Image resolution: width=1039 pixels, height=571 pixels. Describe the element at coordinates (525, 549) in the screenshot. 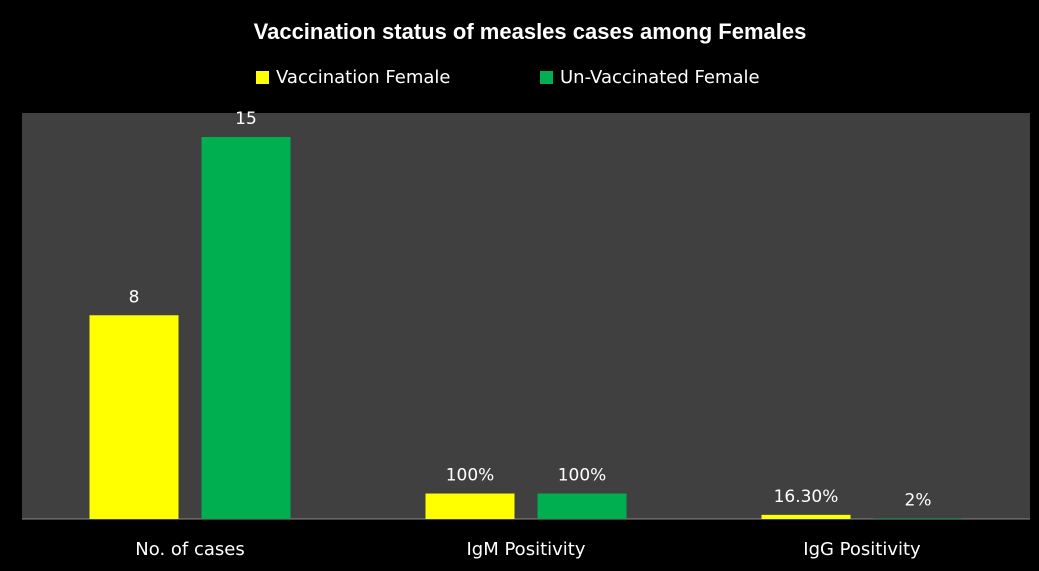

I see `x-tick-label: IgM Positivity` at that location.